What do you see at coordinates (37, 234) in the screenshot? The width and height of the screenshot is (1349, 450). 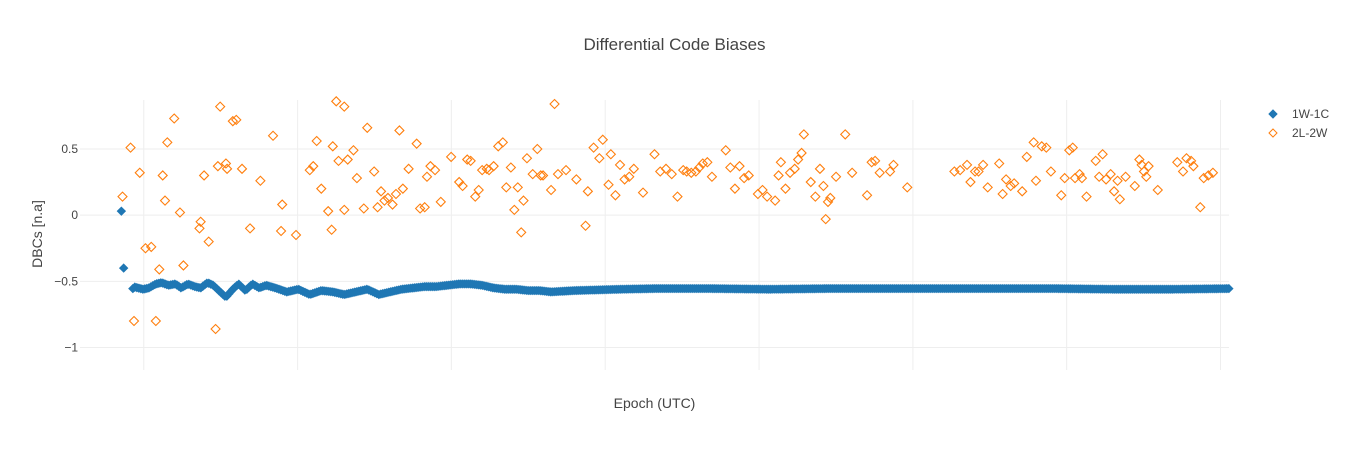 I see `y-axis-title: DBCs [n.a]` at bounding box center [37, 234].